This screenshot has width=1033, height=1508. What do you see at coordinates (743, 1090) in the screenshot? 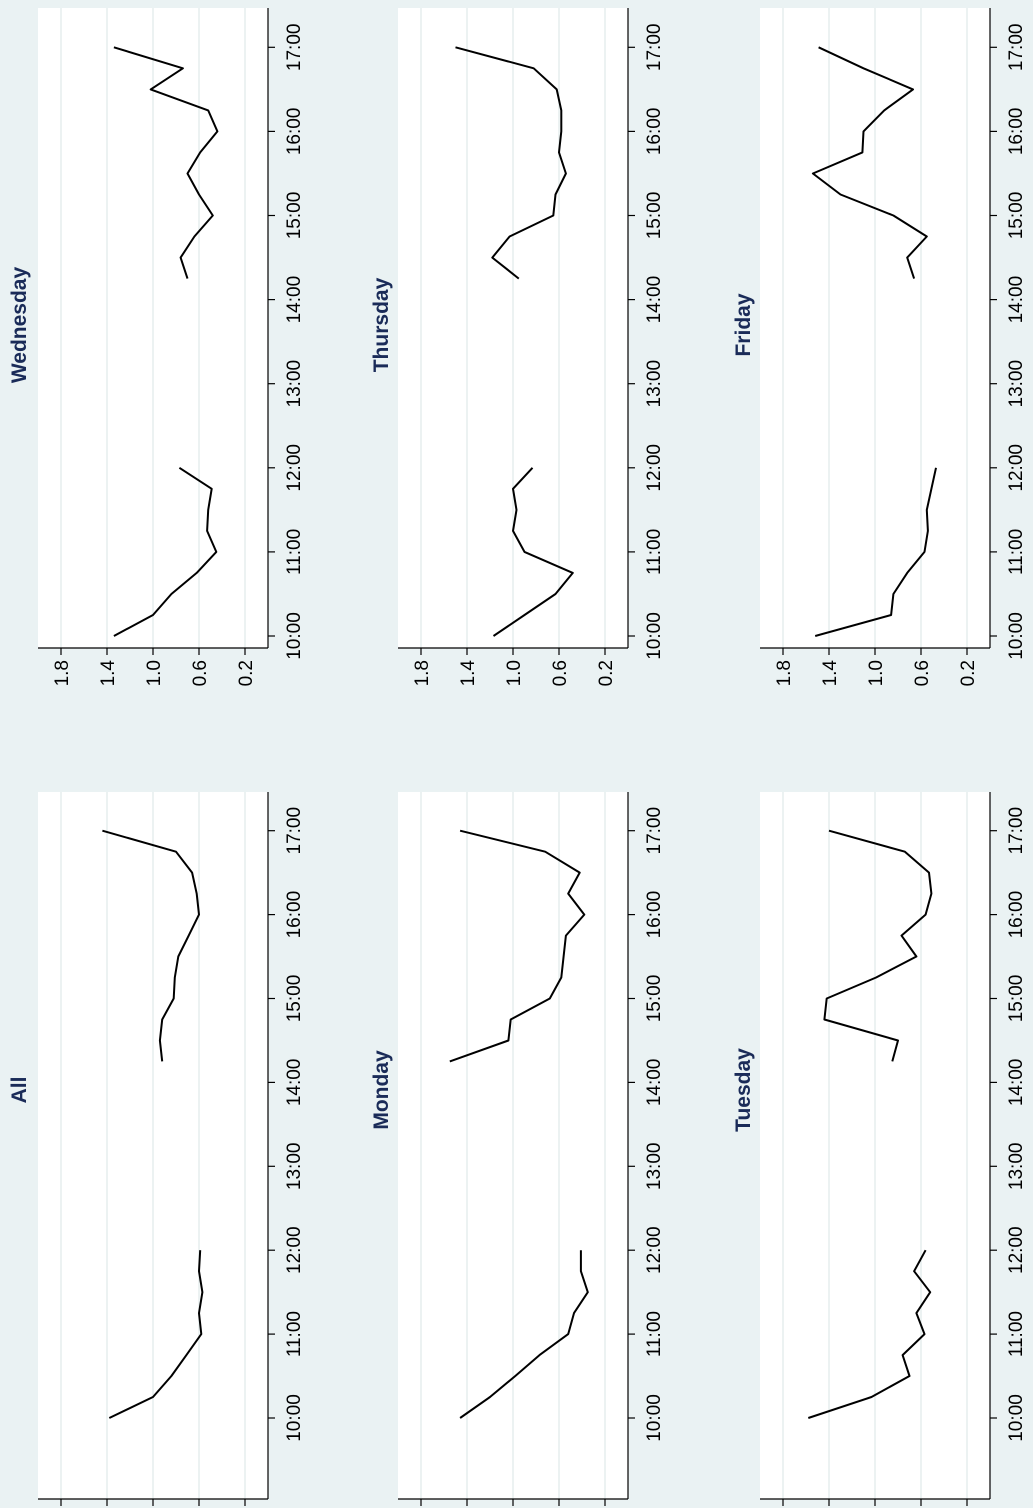
I see `panel-title: Tuesday` at bounding box center [743, 1090].